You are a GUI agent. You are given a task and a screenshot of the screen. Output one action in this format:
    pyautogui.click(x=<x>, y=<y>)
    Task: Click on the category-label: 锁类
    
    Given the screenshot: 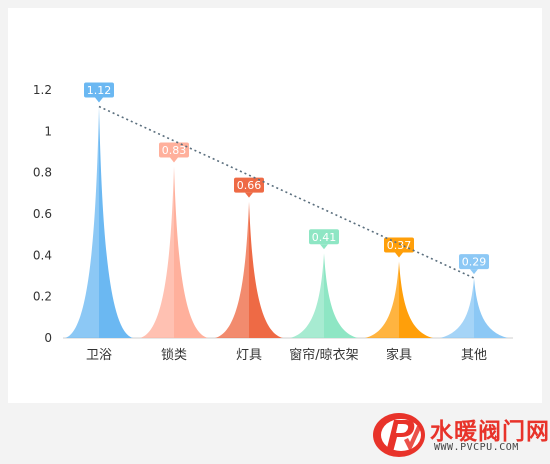 What is the action you would take?
    pyautogui.click(x=174, y=355)
    